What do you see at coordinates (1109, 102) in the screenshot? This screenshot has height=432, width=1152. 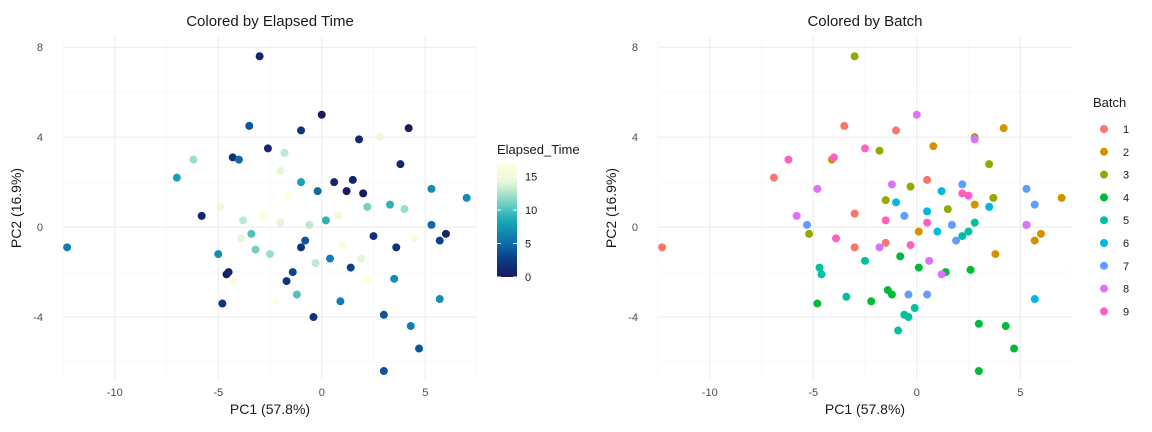 I see `legend-title: Batch` at bounding box center [1109, 102].